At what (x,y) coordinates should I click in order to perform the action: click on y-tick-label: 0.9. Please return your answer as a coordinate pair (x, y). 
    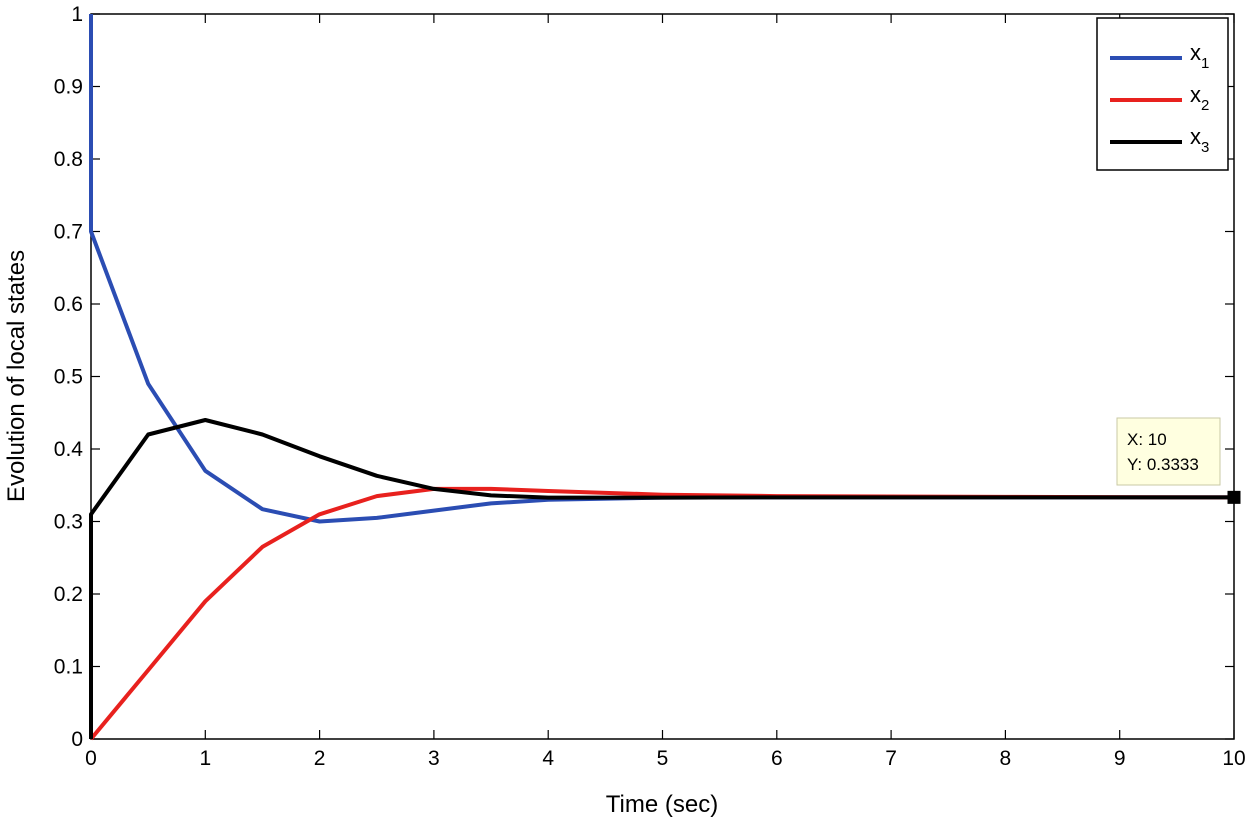
    Looking at the image, I should click on (68, 87).